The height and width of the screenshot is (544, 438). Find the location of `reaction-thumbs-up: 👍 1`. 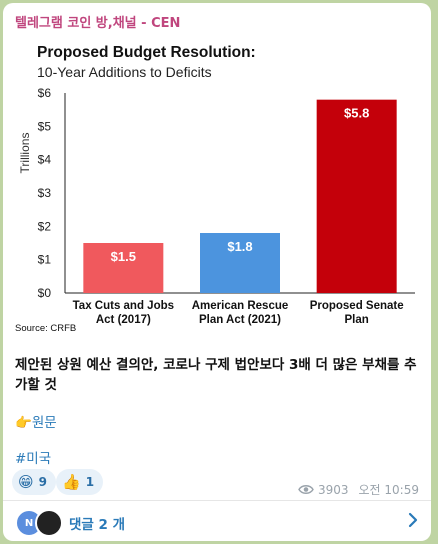

reaction-thumbs-up: 👍 1 is located at coordinates (80, 482).